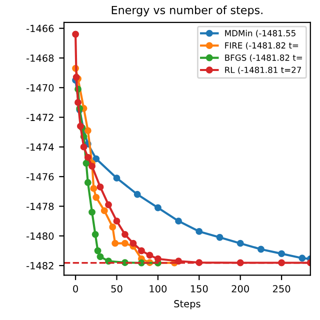 This screenshot has width=320, height=320. Describe the element at coordinates (40, 176) in the screenshot. I see `y-tick-label: -1476` at that location.